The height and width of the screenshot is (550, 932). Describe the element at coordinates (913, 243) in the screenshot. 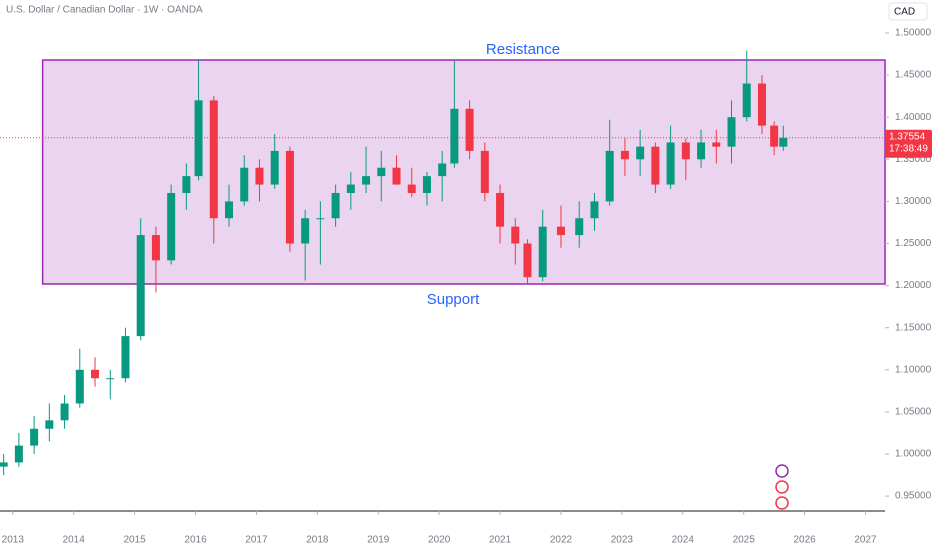

I see `y-tick-label: 1.25000` at that location.